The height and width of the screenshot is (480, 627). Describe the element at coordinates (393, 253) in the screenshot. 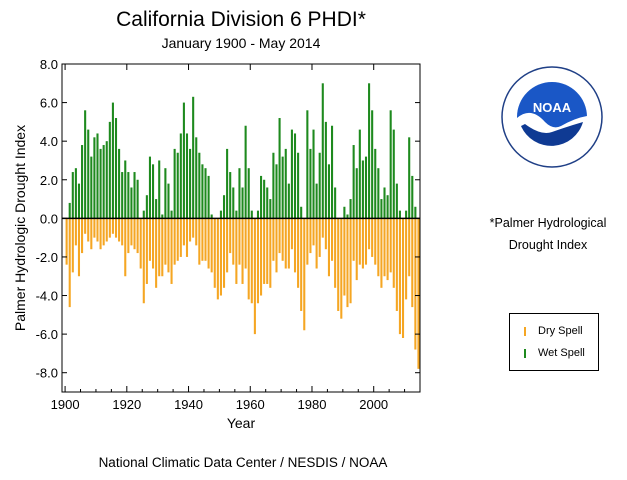

I see `bar-dry-2006` at that location.